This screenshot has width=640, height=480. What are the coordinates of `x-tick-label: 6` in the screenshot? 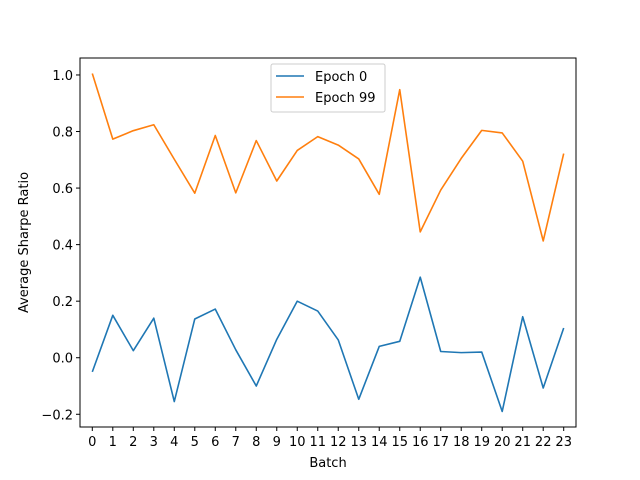 It's located at (215, 442).